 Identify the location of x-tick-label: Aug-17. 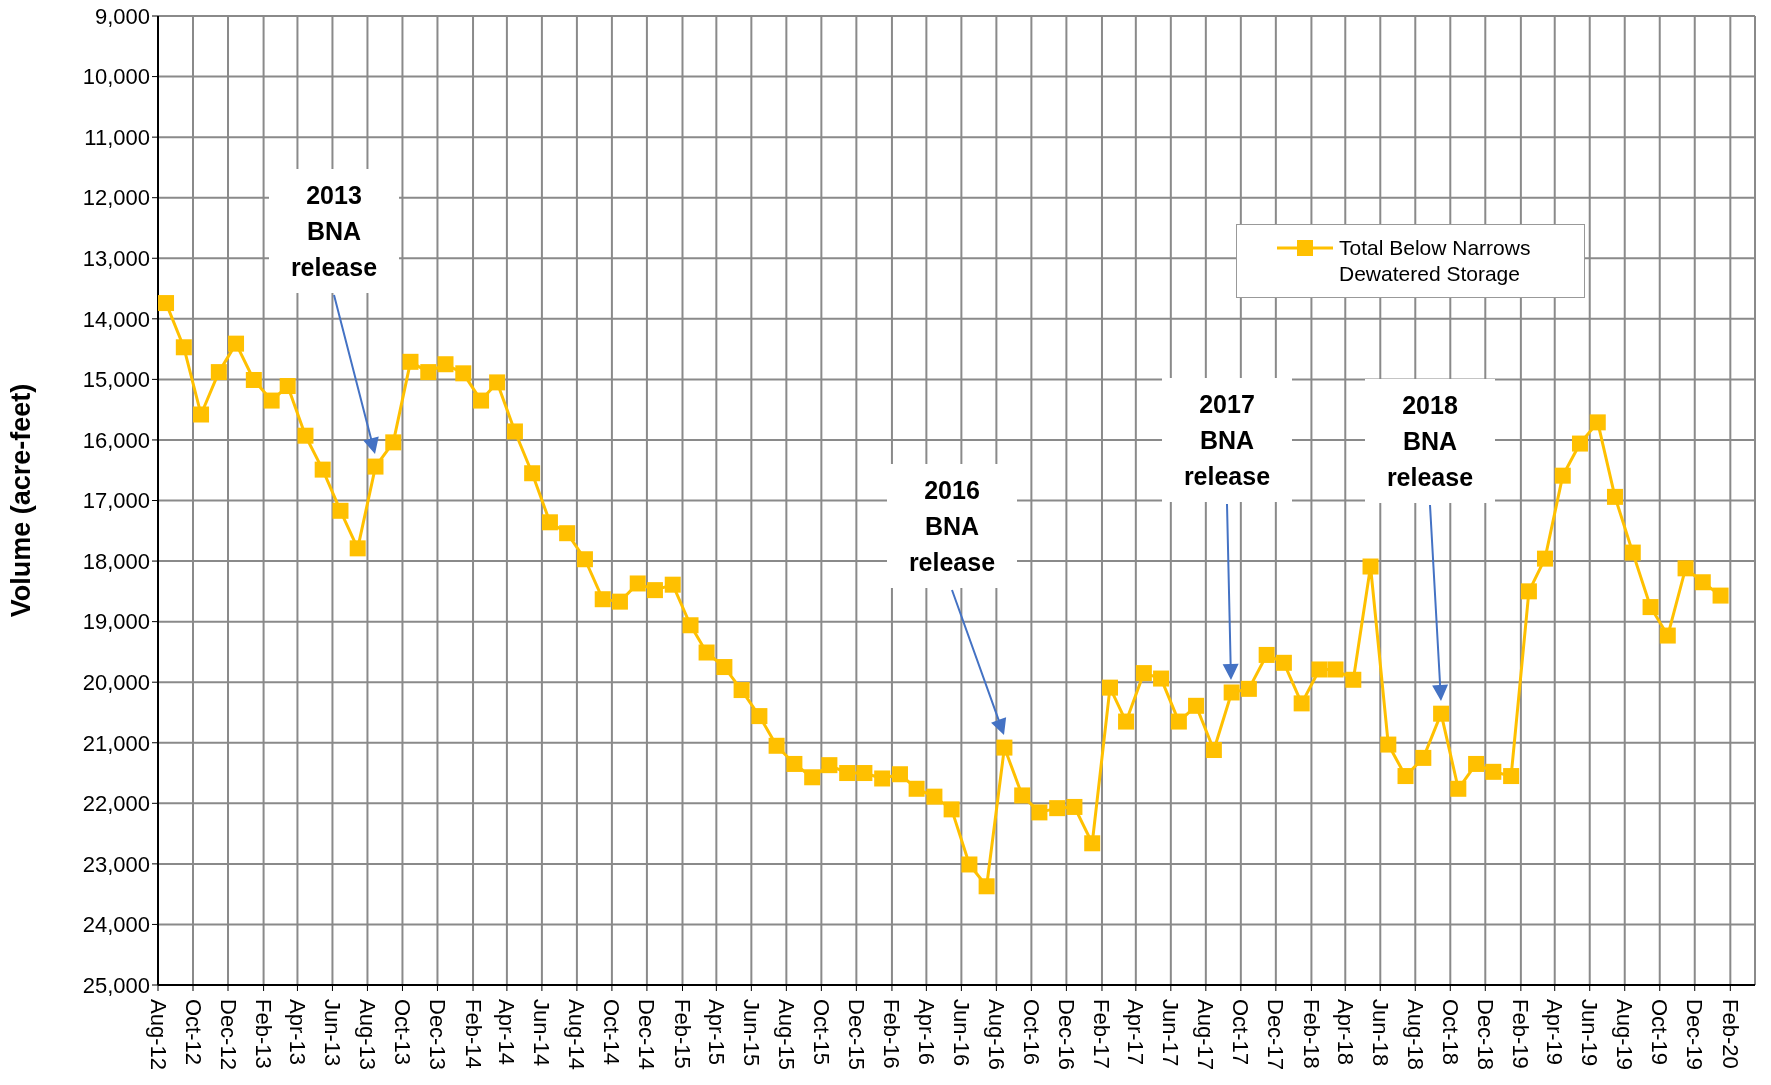
(1206, 1034).